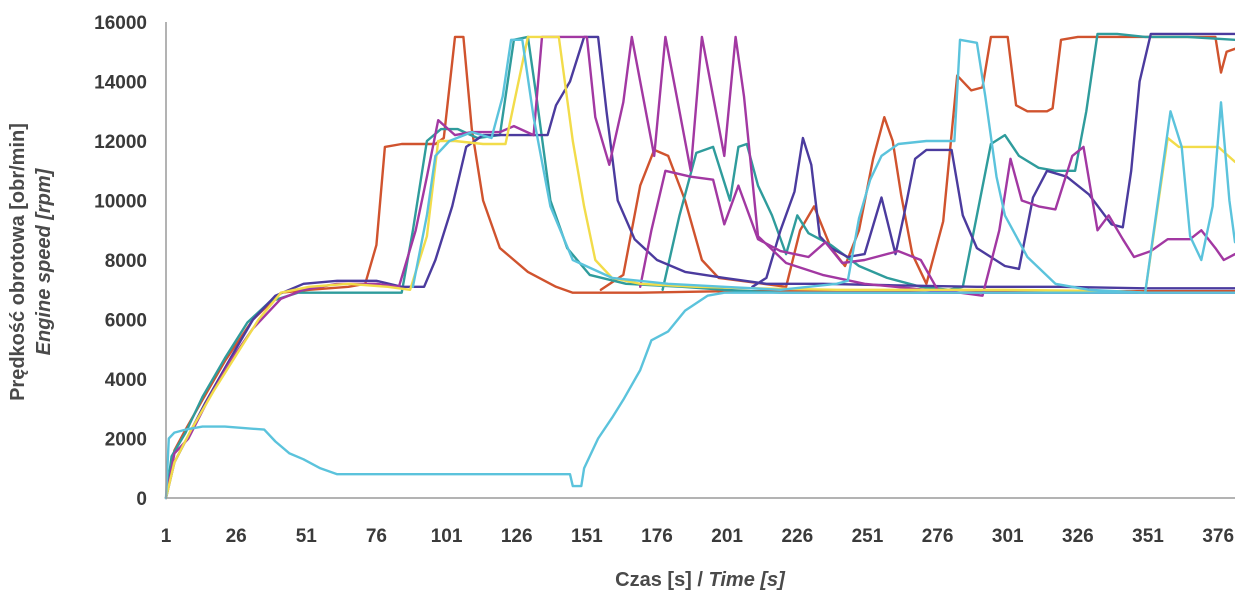 This screenshot has height=594, width=1235. Describe the element at coordinates (1148, 536) in the screenshot. I see `x-tick-label: 351` at that location.